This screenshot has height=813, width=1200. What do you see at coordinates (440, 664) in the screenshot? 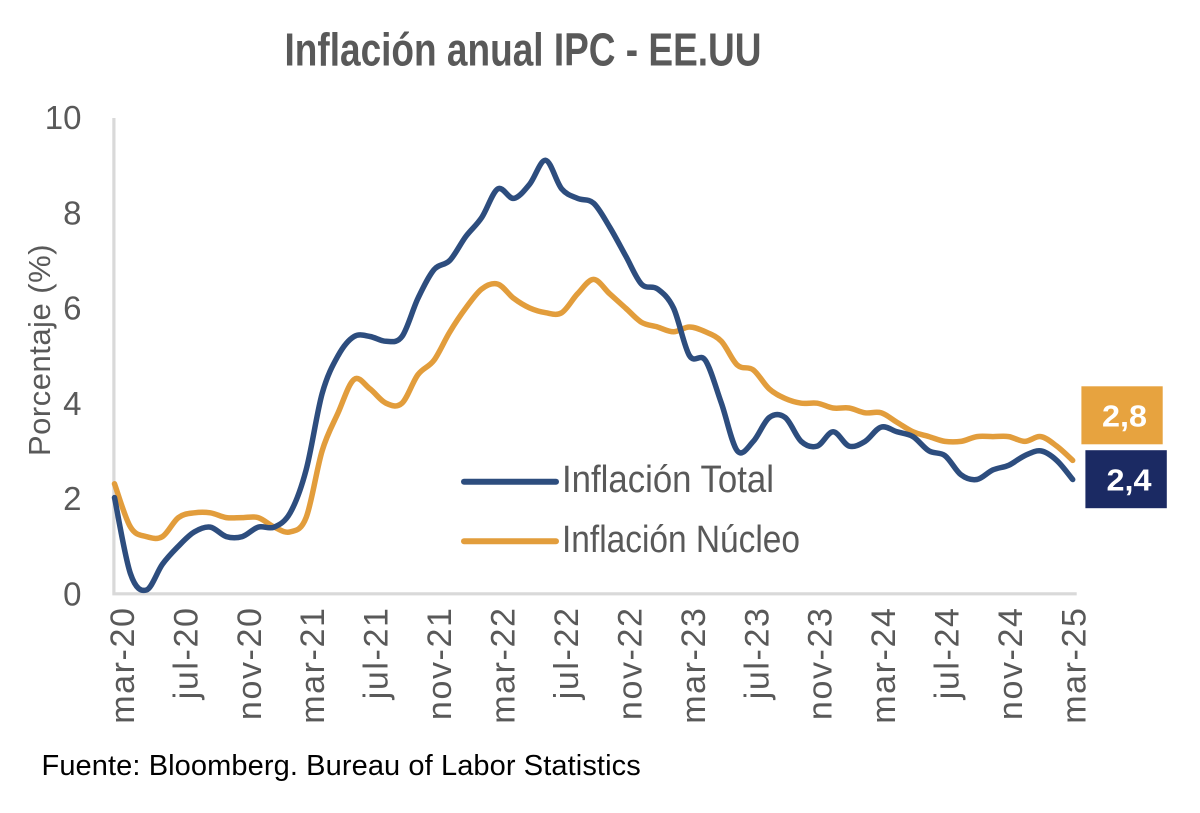
I see `svg-text: nov-21` at bounding box center [440, 664].